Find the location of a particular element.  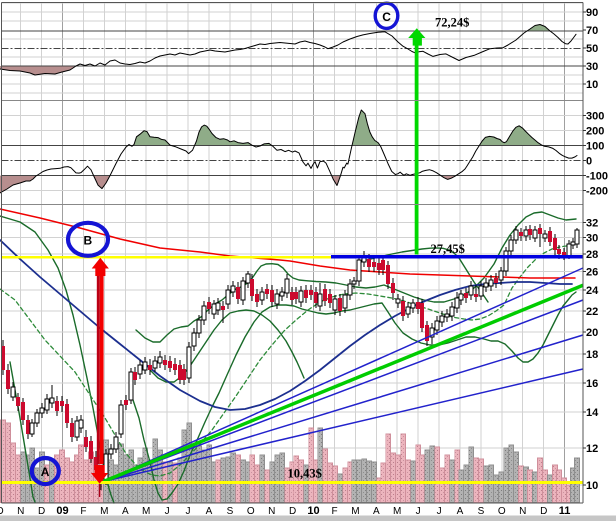

svg-text: 26 is located at coordinates (592, 273).